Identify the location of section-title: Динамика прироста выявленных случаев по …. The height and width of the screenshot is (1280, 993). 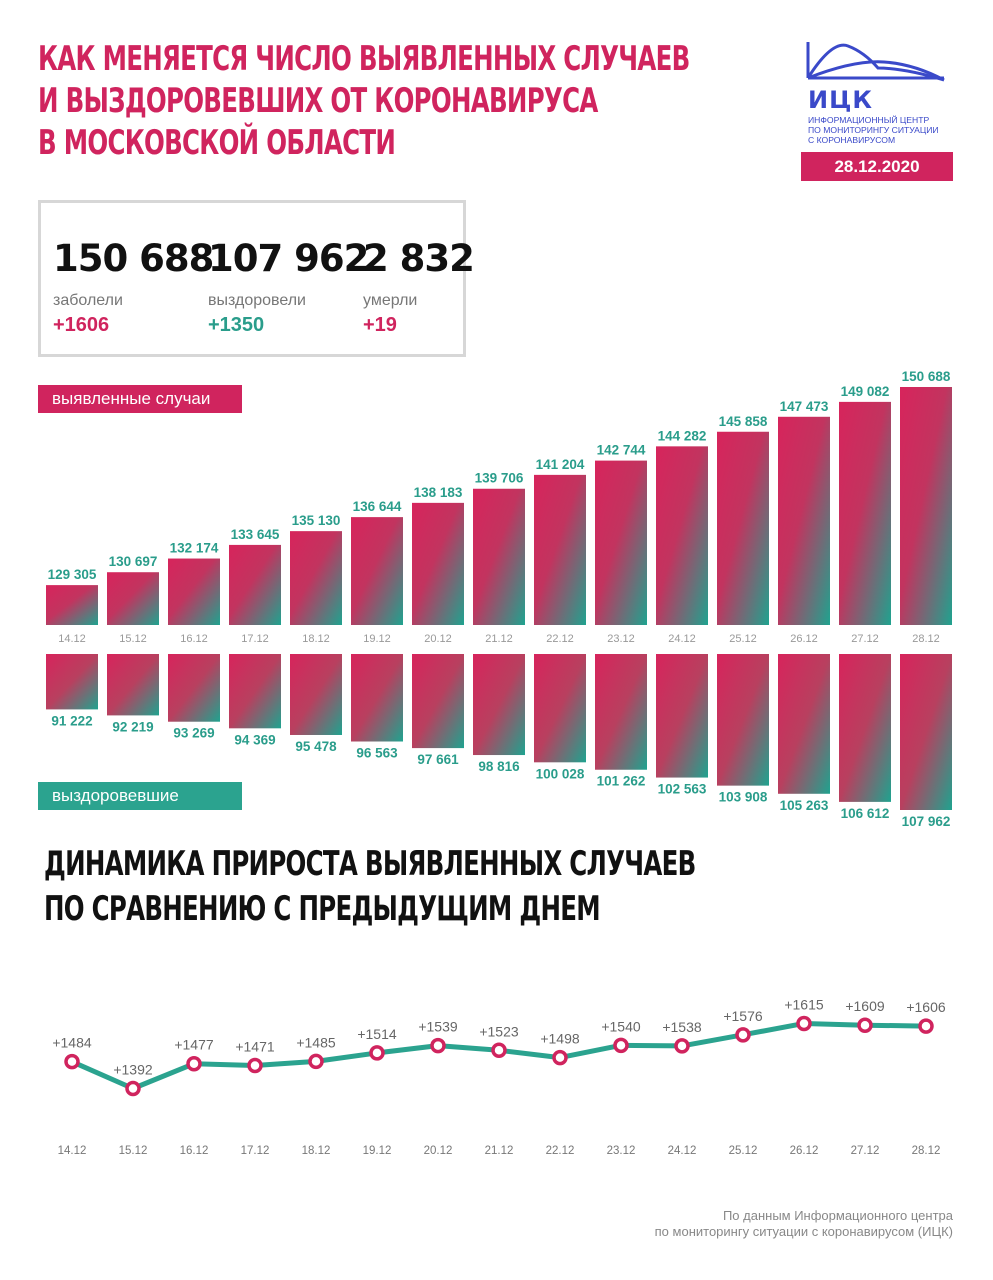
(370, 887).